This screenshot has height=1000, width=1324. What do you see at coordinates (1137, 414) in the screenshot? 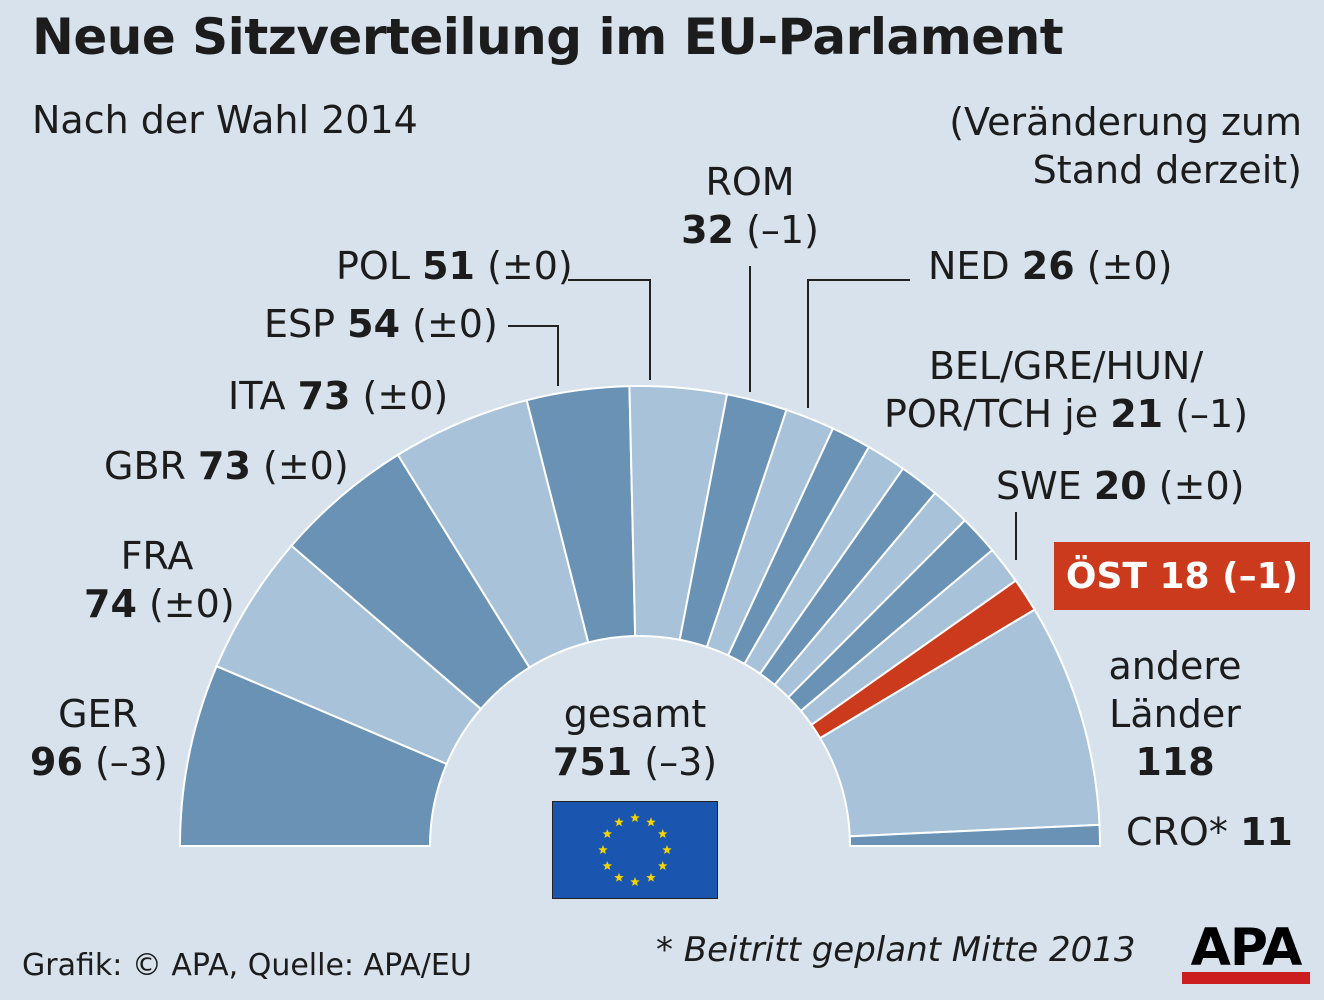
I see `label-group-value: 21` at bounding box center [1137, 414].